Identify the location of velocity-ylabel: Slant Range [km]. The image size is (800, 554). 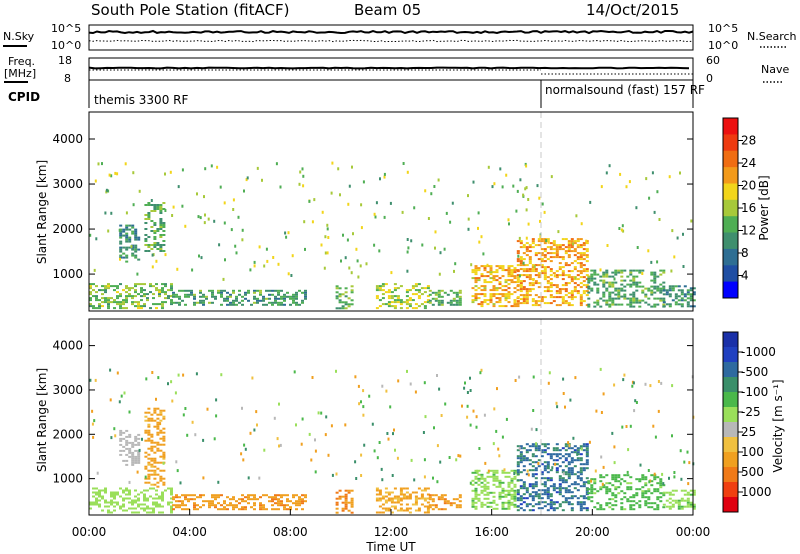
(42, 420).